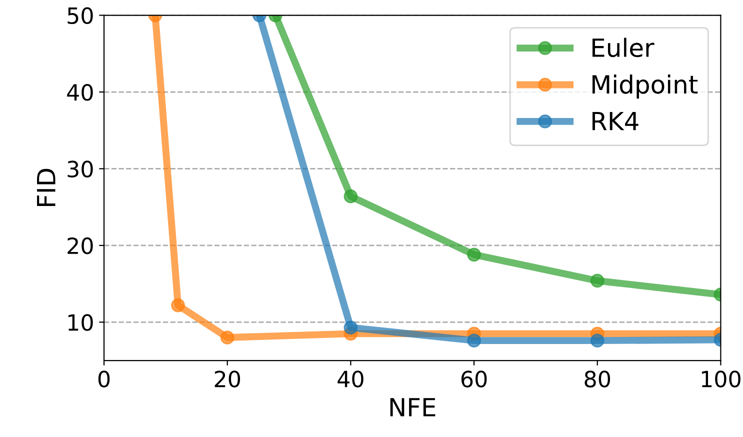  Describe the element at coordinates (615, 121) in the screenshot. I see `legend-label: RK4` at that location.